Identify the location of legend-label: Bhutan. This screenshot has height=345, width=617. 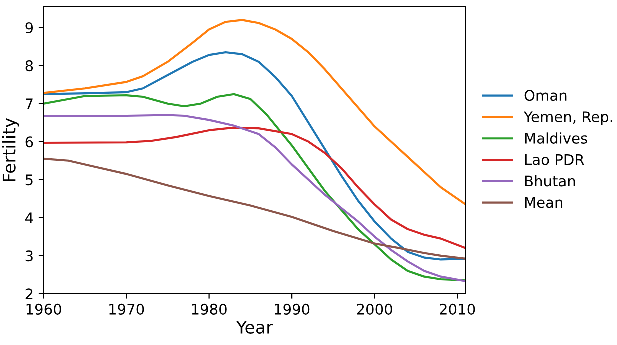
(550, 181).